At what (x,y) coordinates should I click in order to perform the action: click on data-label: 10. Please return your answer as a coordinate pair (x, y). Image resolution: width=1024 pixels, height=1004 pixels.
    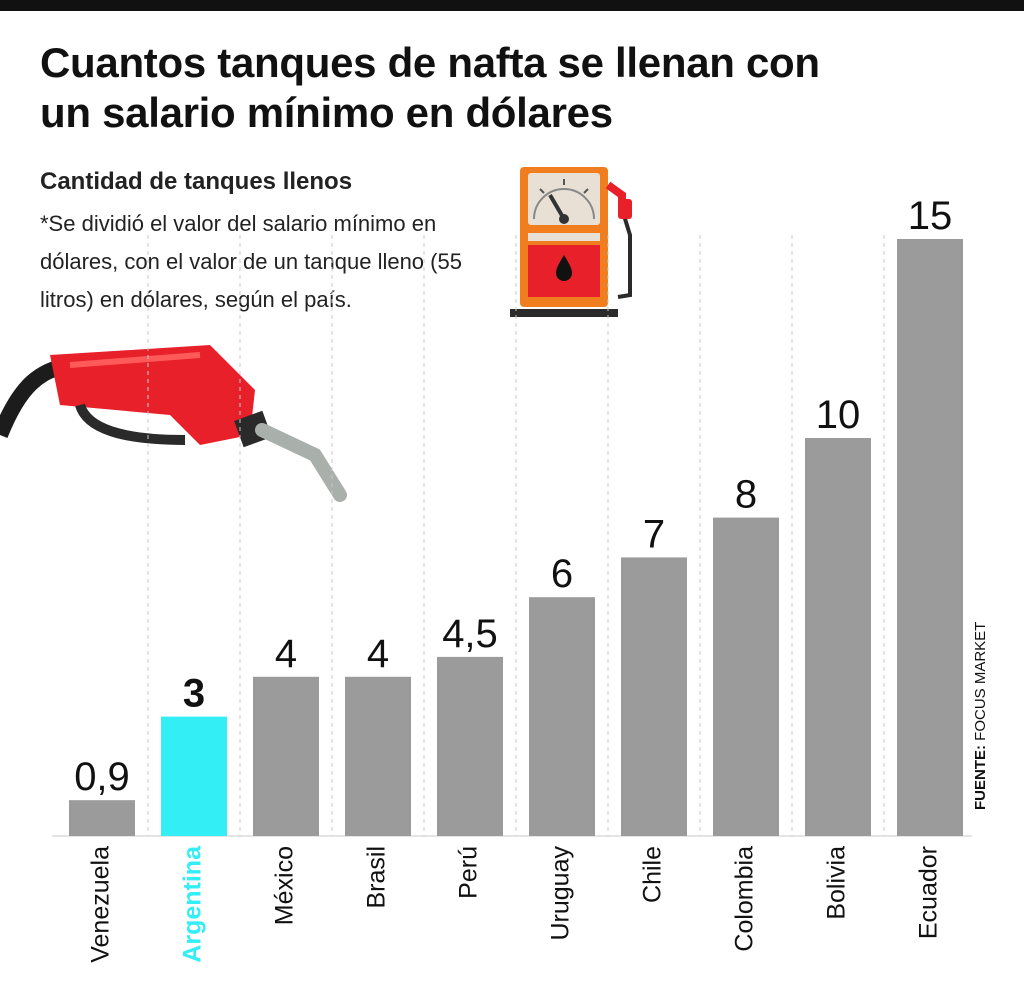
    Looking at the image, I should click on (838, 415).